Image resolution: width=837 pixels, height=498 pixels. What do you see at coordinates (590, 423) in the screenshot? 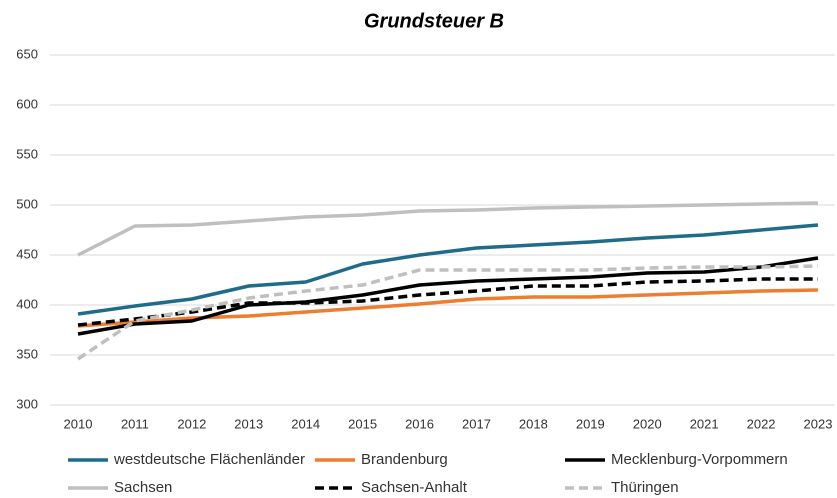
I see `x-tick-label: 2019` at bounding box center [590, 423].